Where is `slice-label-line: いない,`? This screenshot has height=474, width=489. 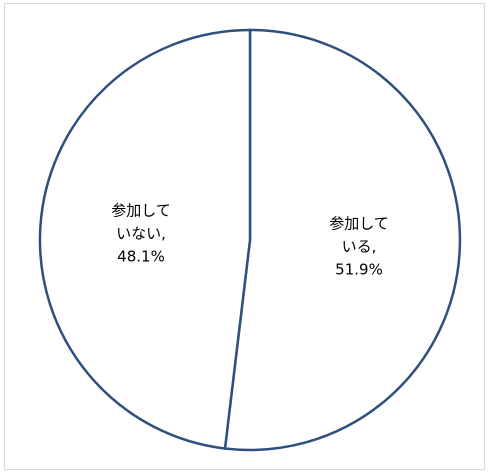
slice-label-line: いない, is located at coordinates (141, 234).